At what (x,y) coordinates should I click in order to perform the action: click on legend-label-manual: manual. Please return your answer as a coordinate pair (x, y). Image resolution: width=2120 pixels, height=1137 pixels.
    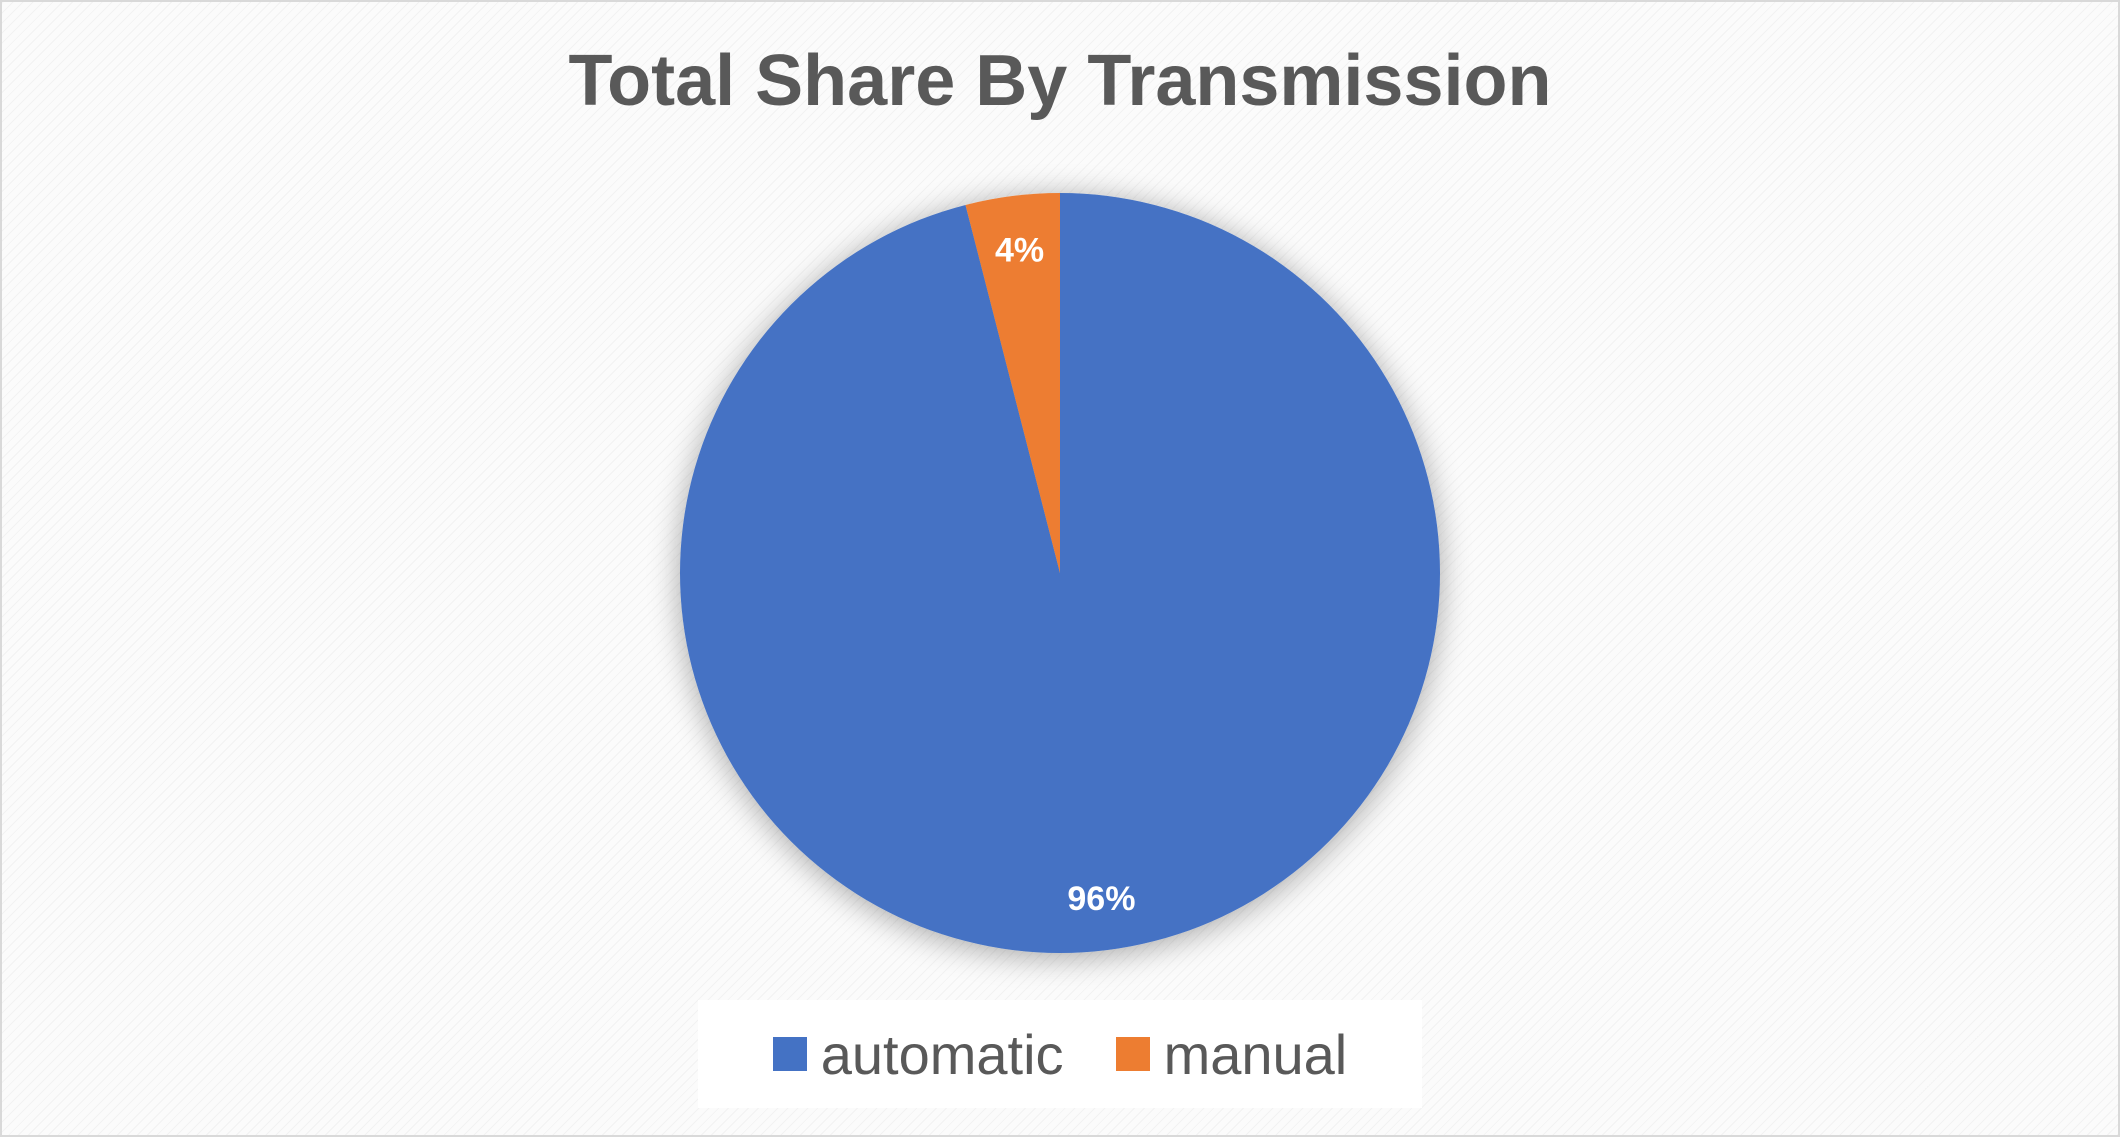
    Looking at the image, I should click on (1255, 1054).